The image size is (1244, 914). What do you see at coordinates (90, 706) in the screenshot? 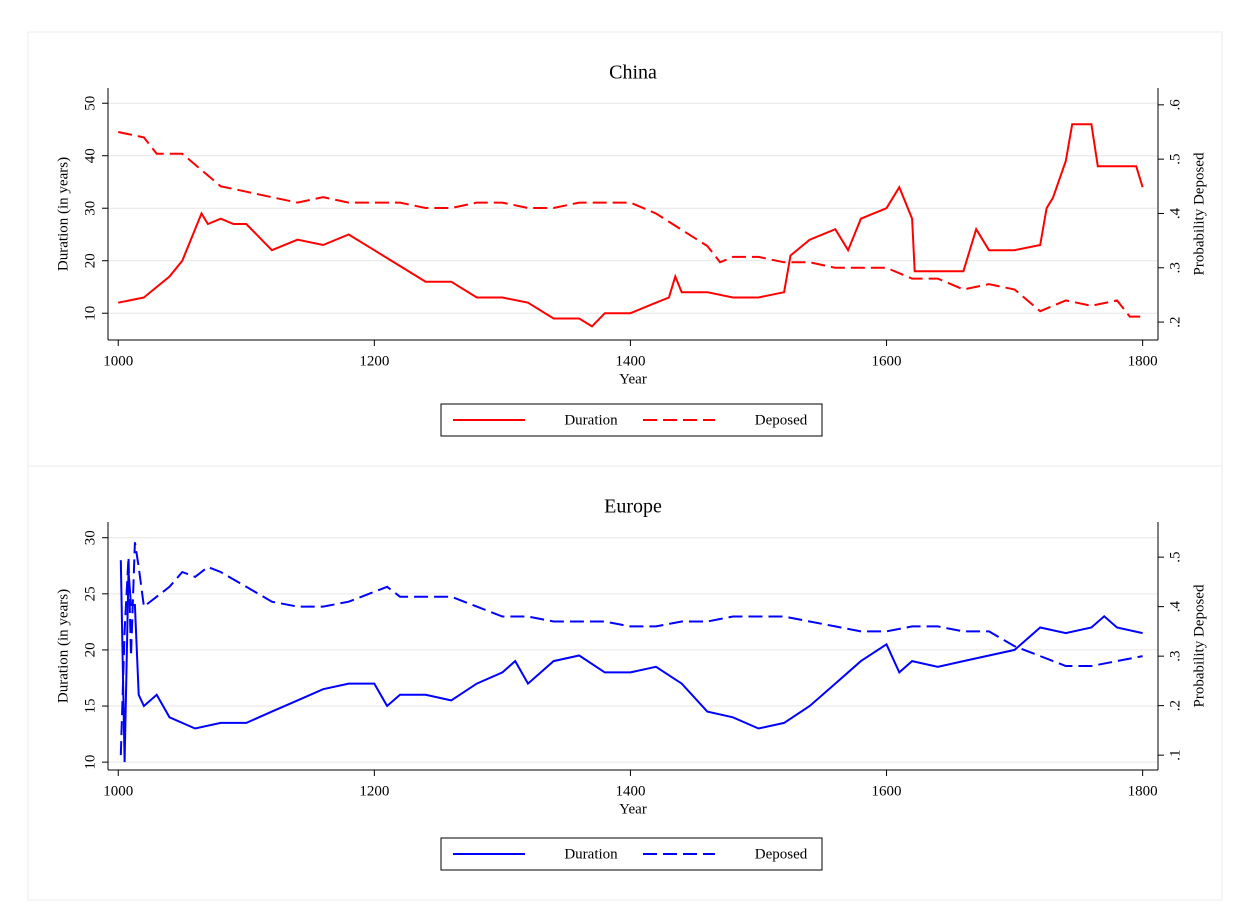
I see `y-tick-label: 15` at bounding box center [90, 706].